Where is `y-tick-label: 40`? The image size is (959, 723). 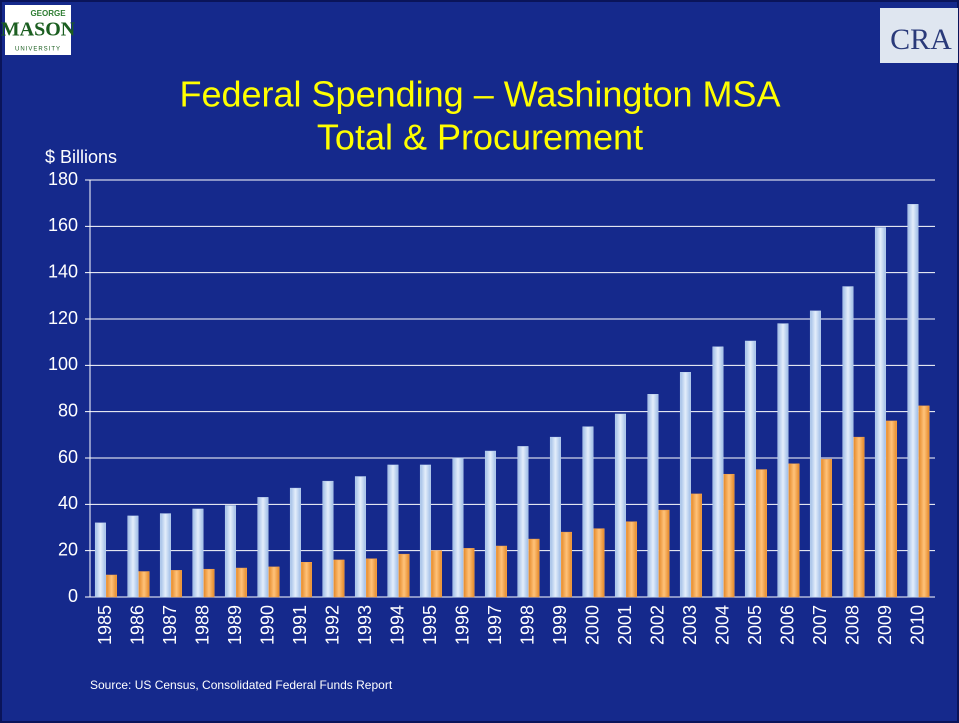
y-tick-label: 40 is located at coordinates (68, 503).